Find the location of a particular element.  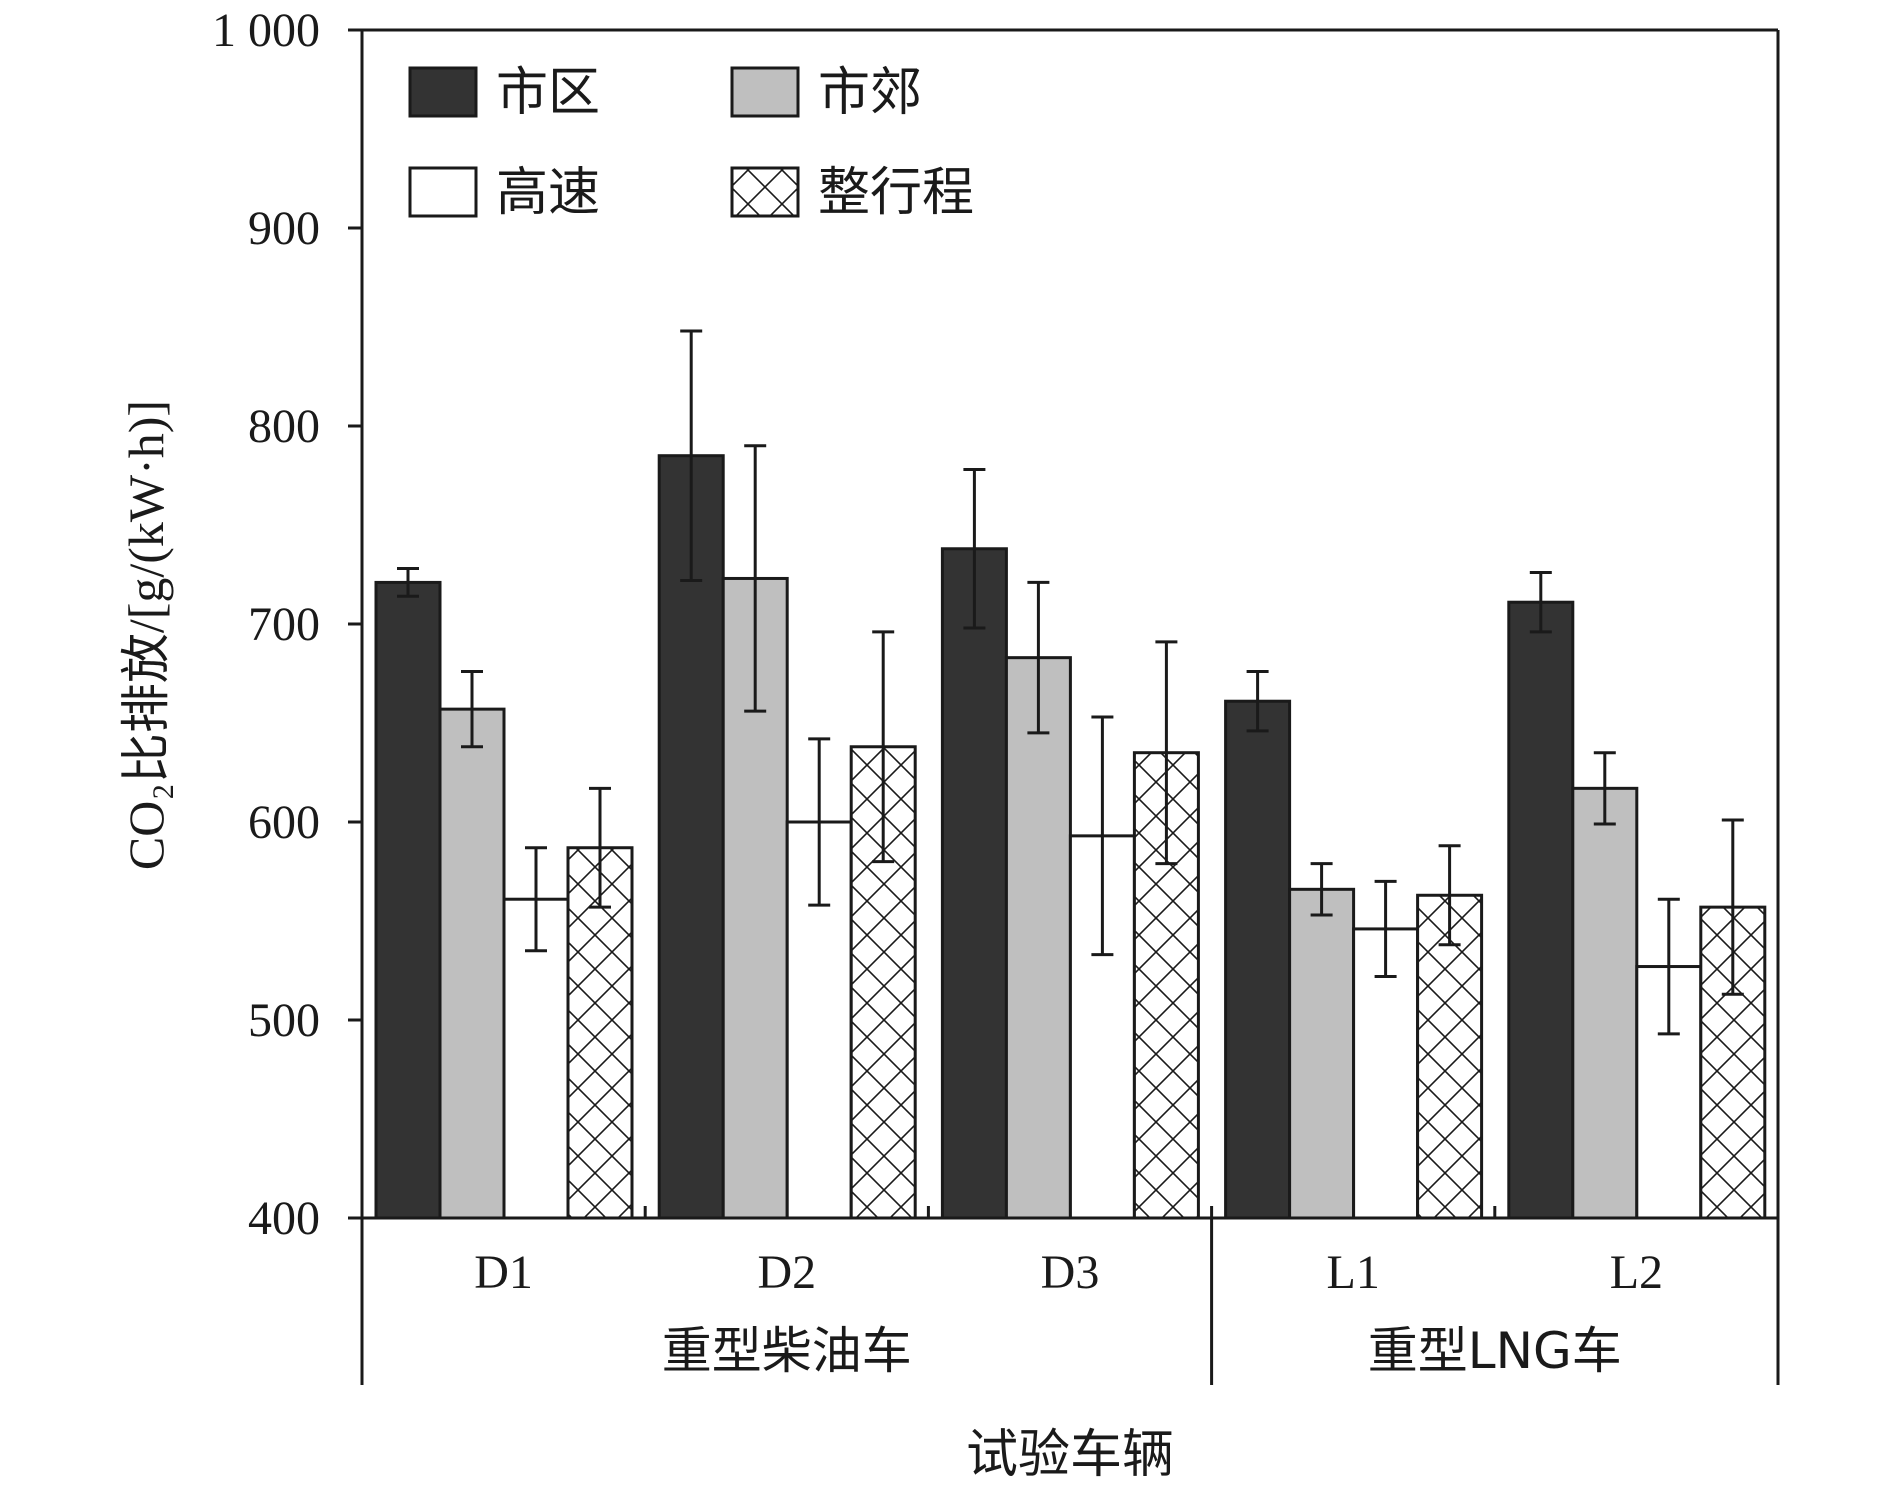

legend-item-4: 整行程 is located at coordinates (852, 193).